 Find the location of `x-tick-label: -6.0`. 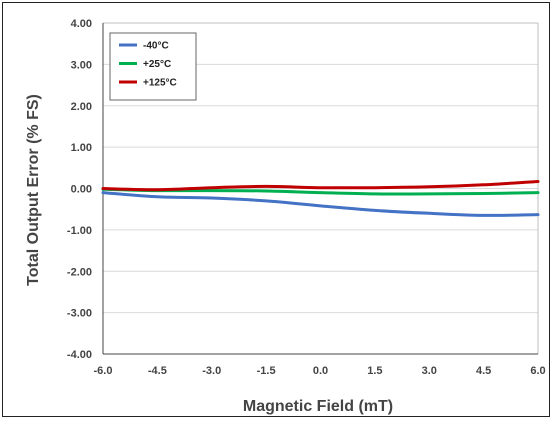

x-tick-label: -6.0 is located at coordinates (103, 371).